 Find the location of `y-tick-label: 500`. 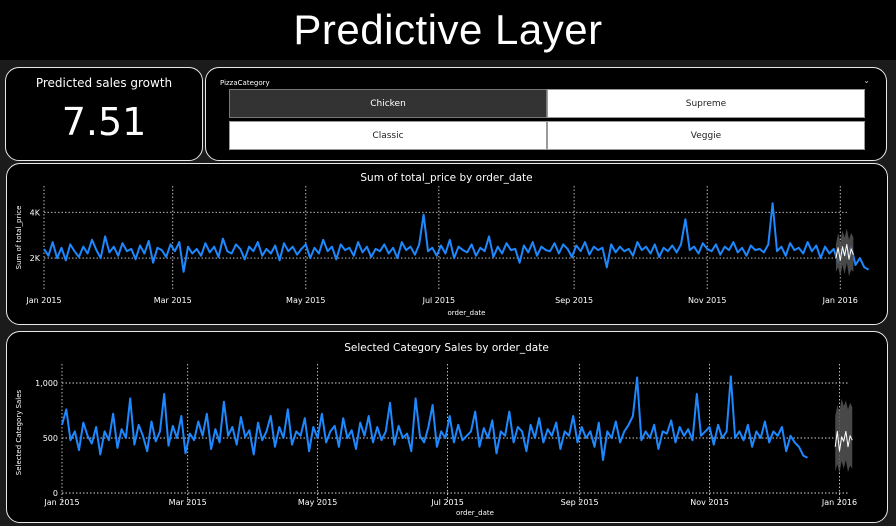

y-tick-label: 500 is located at coordinates (50, 438).